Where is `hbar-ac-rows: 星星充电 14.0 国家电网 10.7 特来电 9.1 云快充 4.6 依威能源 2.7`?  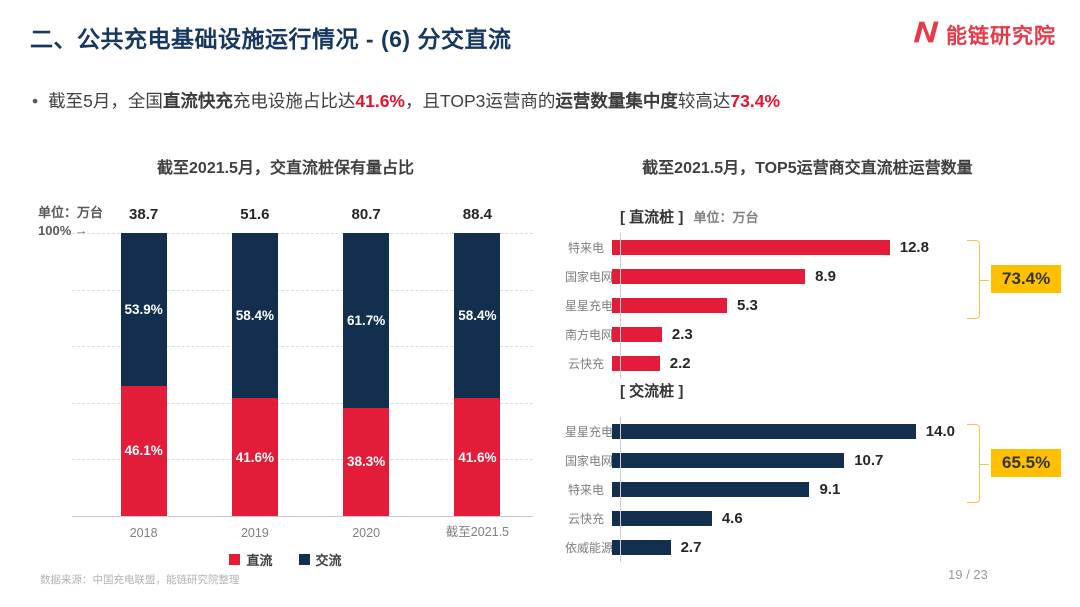
hbar-ac-rows: 星星充电 14.0 国家电网 10.7 特来电 9.1 云快充 4.6 依威能源 2.7 is located at coordinates (817, 489).